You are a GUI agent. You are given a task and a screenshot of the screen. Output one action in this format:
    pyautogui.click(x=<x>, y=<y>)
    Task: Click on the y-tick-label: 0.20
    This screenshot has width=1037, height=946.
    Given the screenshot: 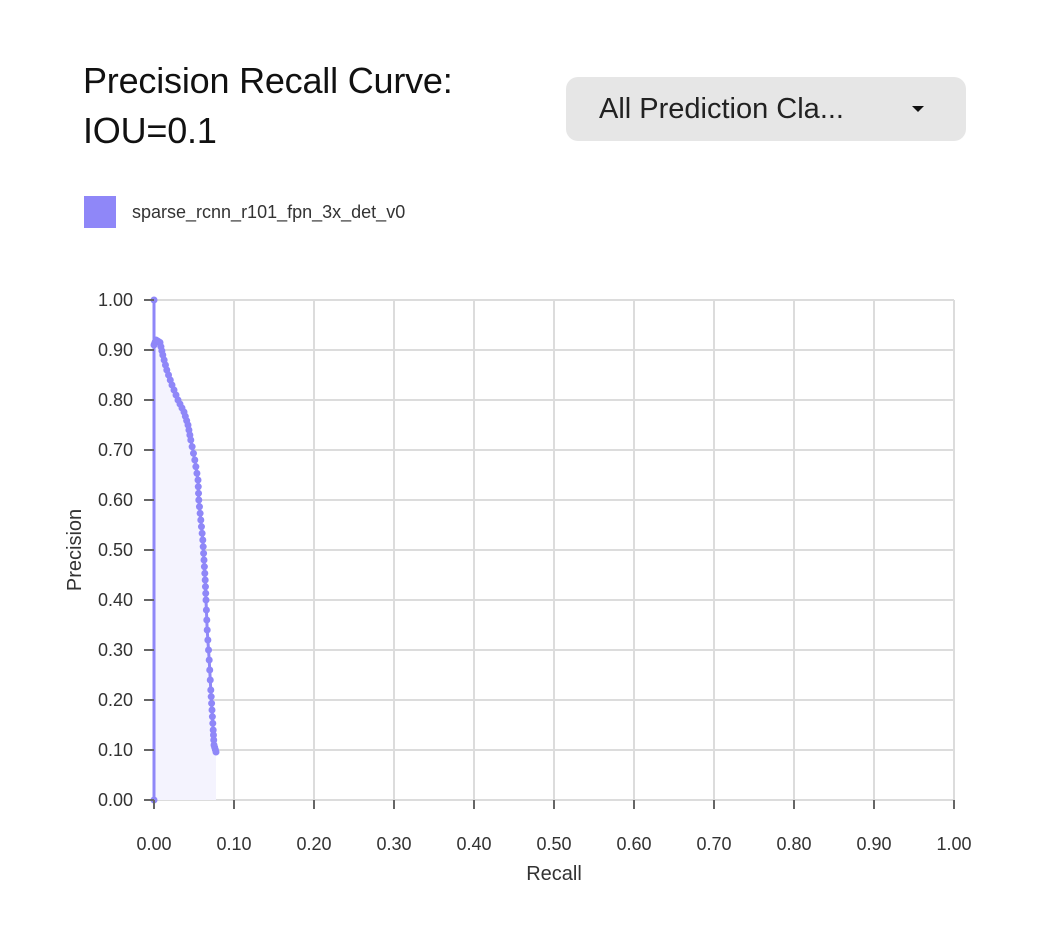 What is the action you would take?
    pyautogui.click(x=115, y=700)
    